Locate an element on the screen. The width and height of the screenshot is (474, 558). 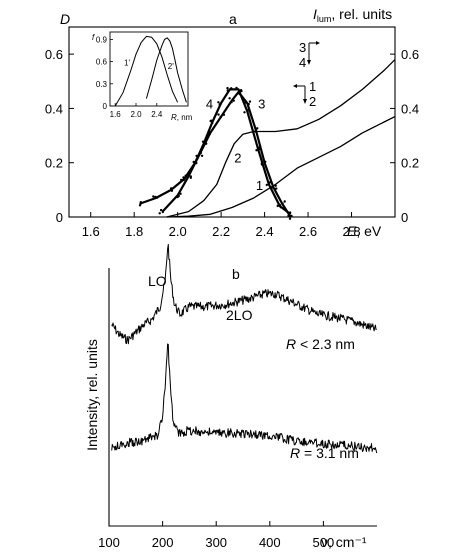
panel-a-y-ticks-left: 0 0.2 0.4 0.6 is located at coordinates (59, 136).